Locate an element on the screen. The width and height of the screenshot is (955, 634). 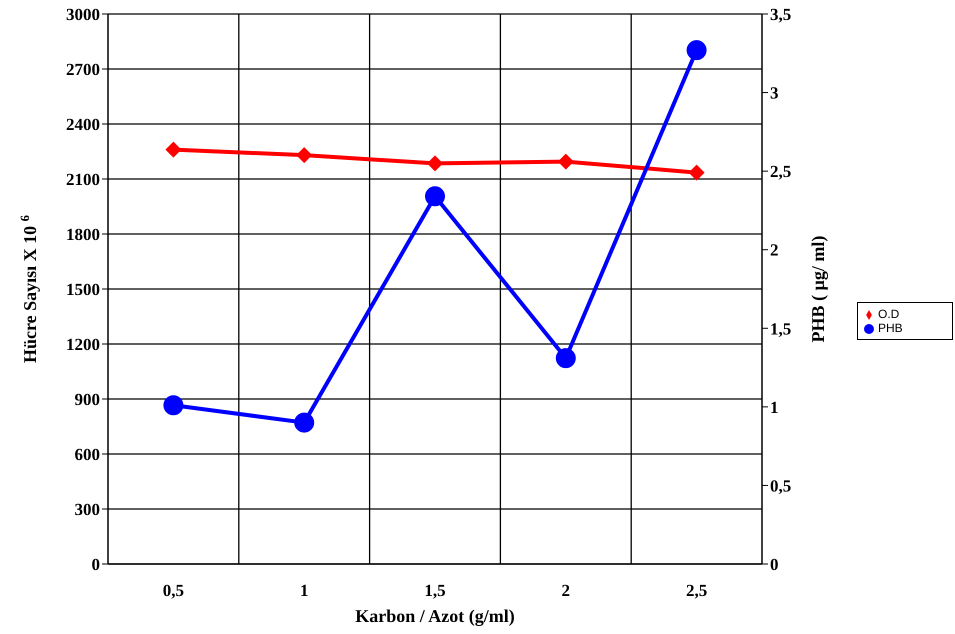
x-tick-label: 0,5 is located at coordinates (173, 590).